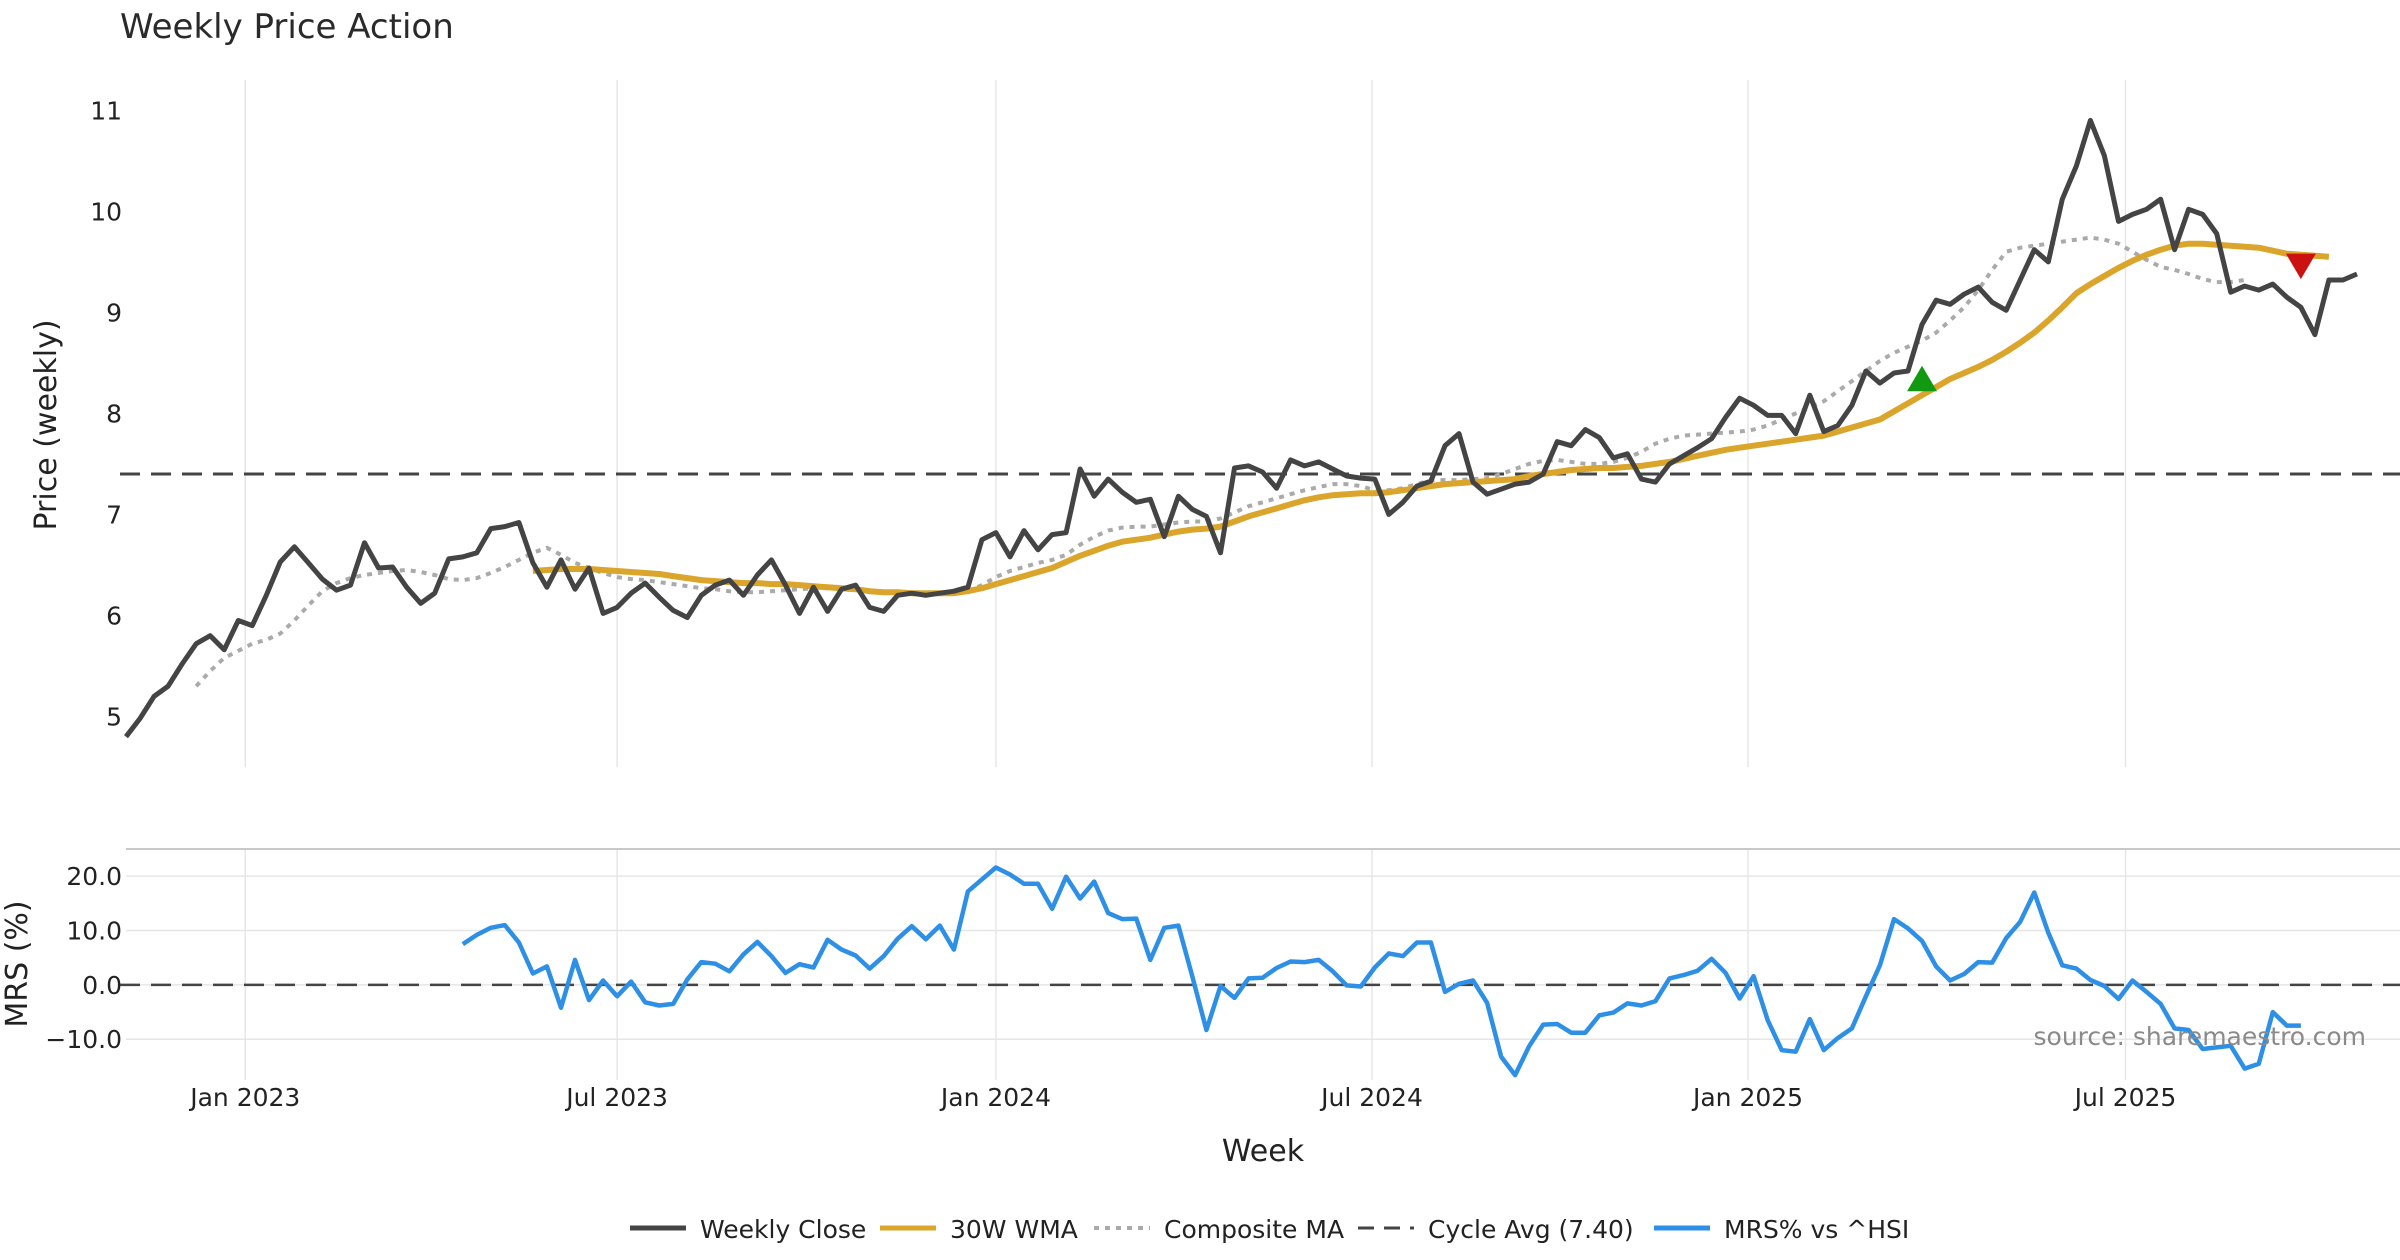 Image resolution: width=2400 pixels, height=1260 pixels. Describe the element at coordinates (244, 1097) in the screenshot. I see `x-tick-label: Jan 2023` at that location.